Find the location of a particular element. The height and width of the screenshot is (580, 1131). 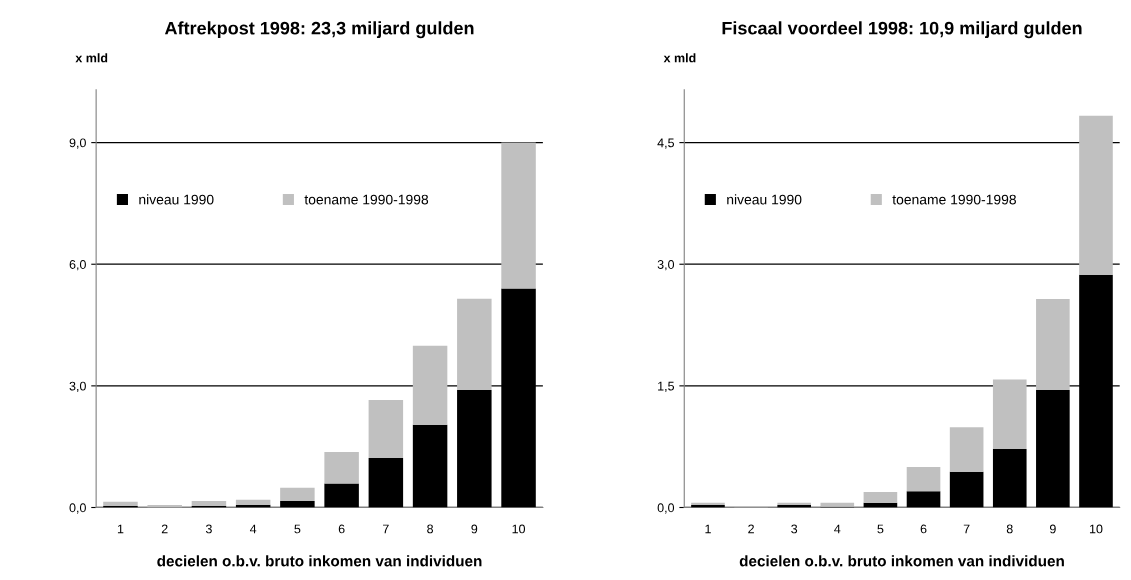

y-tick-label: 4,5 is located at coordinates (666, 143).